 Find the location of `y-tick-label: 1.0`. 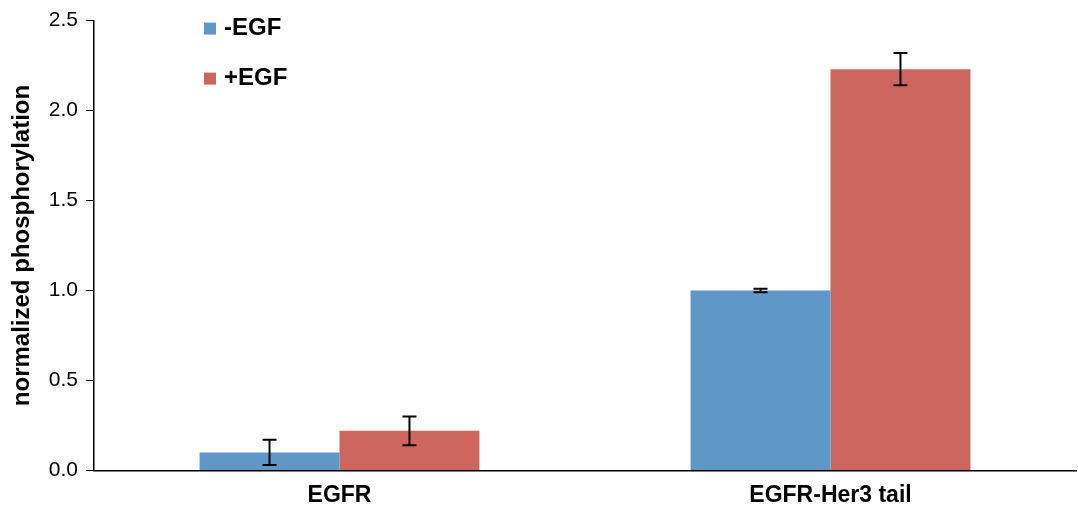

y-tick-label: 1.0 is located at coordinates (63, 289).